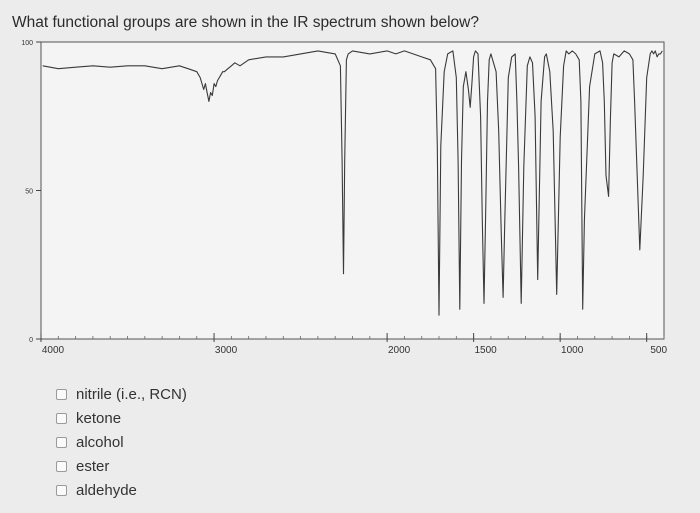  I want to click on y-tick-label: 0, so click(31, 340).